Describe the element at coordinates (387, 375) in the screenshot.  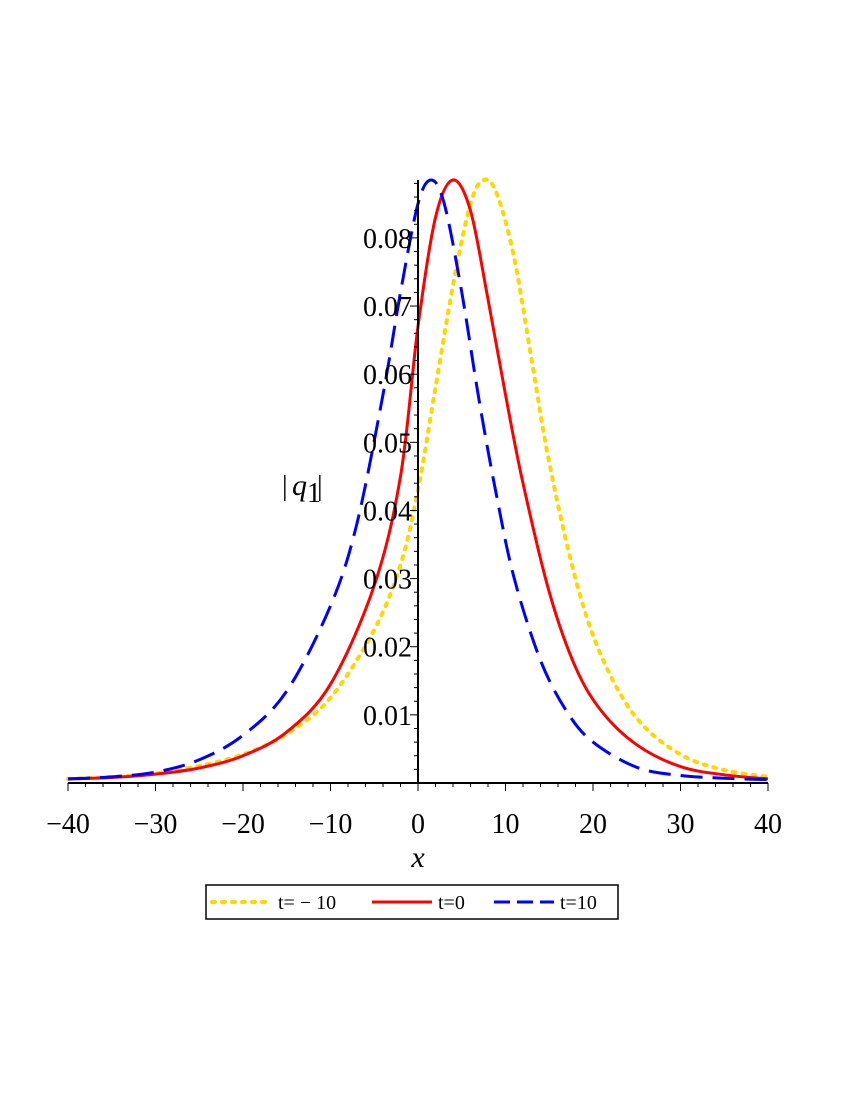
I see `y-tick-label: 0.06` at that location.